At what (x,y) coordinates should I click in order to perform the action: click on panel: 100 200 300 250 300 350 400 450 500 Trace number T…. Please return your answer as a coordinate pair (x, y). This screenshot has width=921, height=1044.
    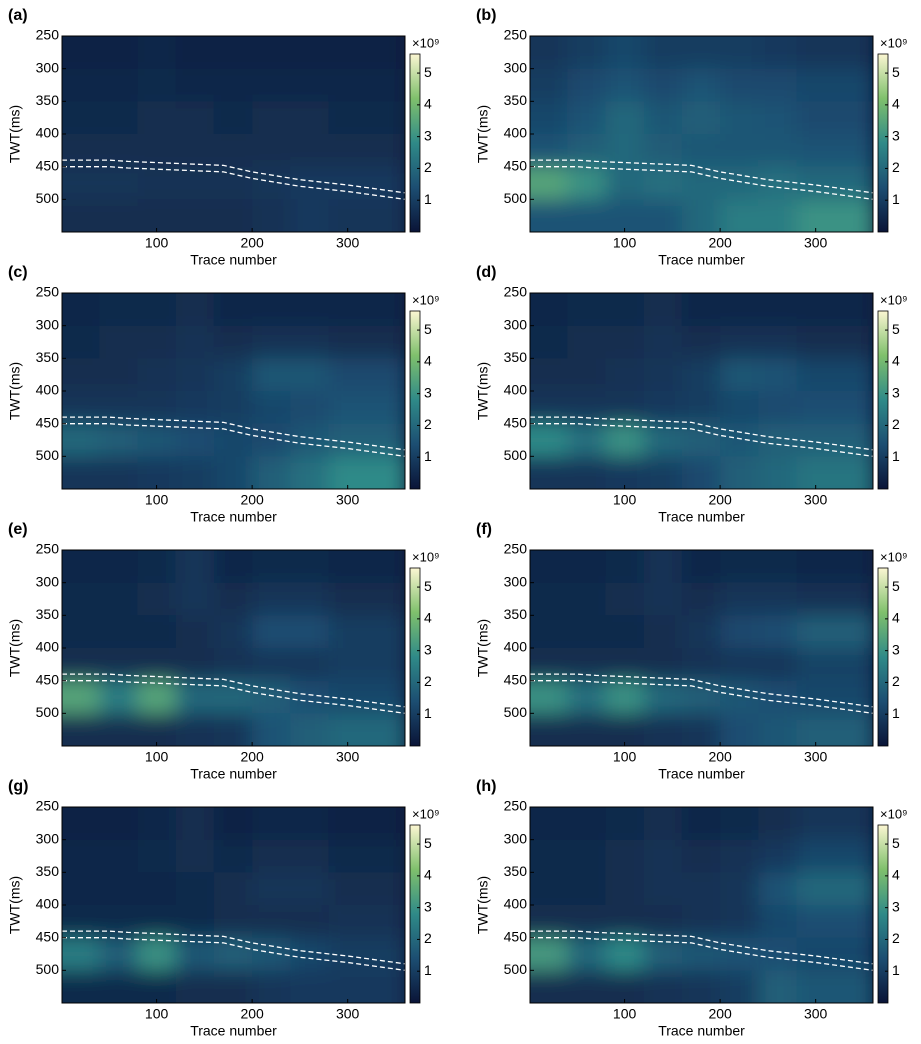
    Looking at the image, I should click on (691, 651).